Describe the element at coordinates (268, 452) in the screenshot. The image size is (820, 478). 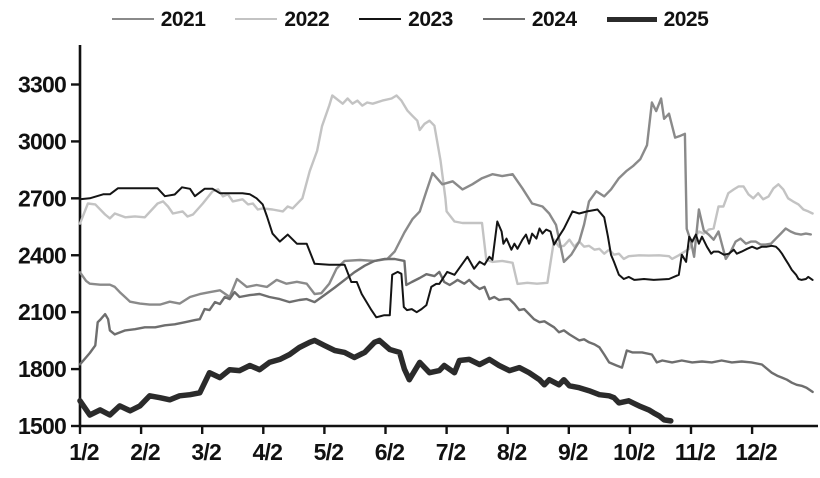
I see `x-tick-label: 4/2` at that location.